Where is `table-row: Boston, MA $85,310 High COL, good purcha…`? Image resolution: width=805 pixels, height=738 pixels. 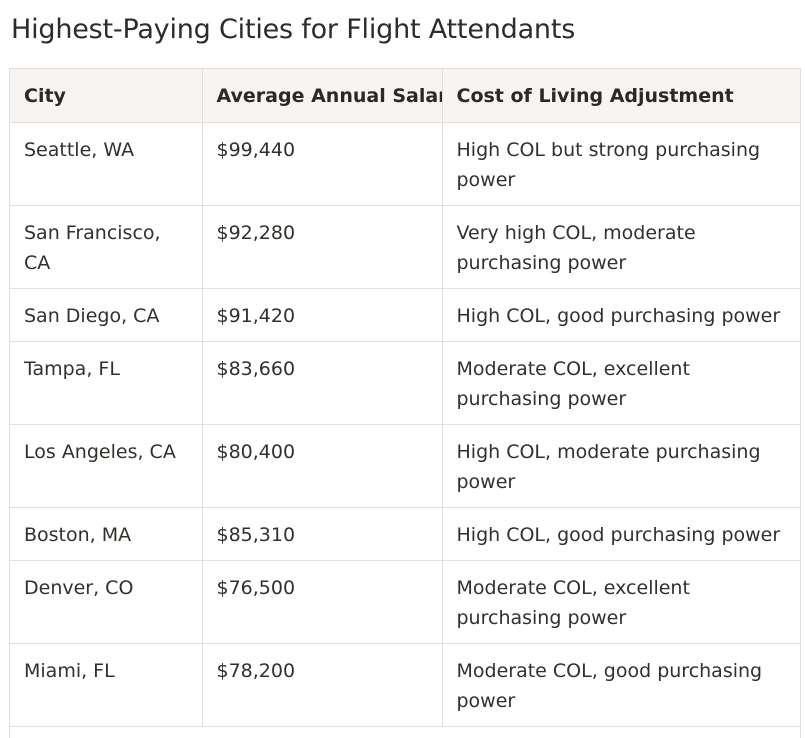 table-row: Boston, MA $85,310 High COL, good purcha… is located at coordinates (405, 534).